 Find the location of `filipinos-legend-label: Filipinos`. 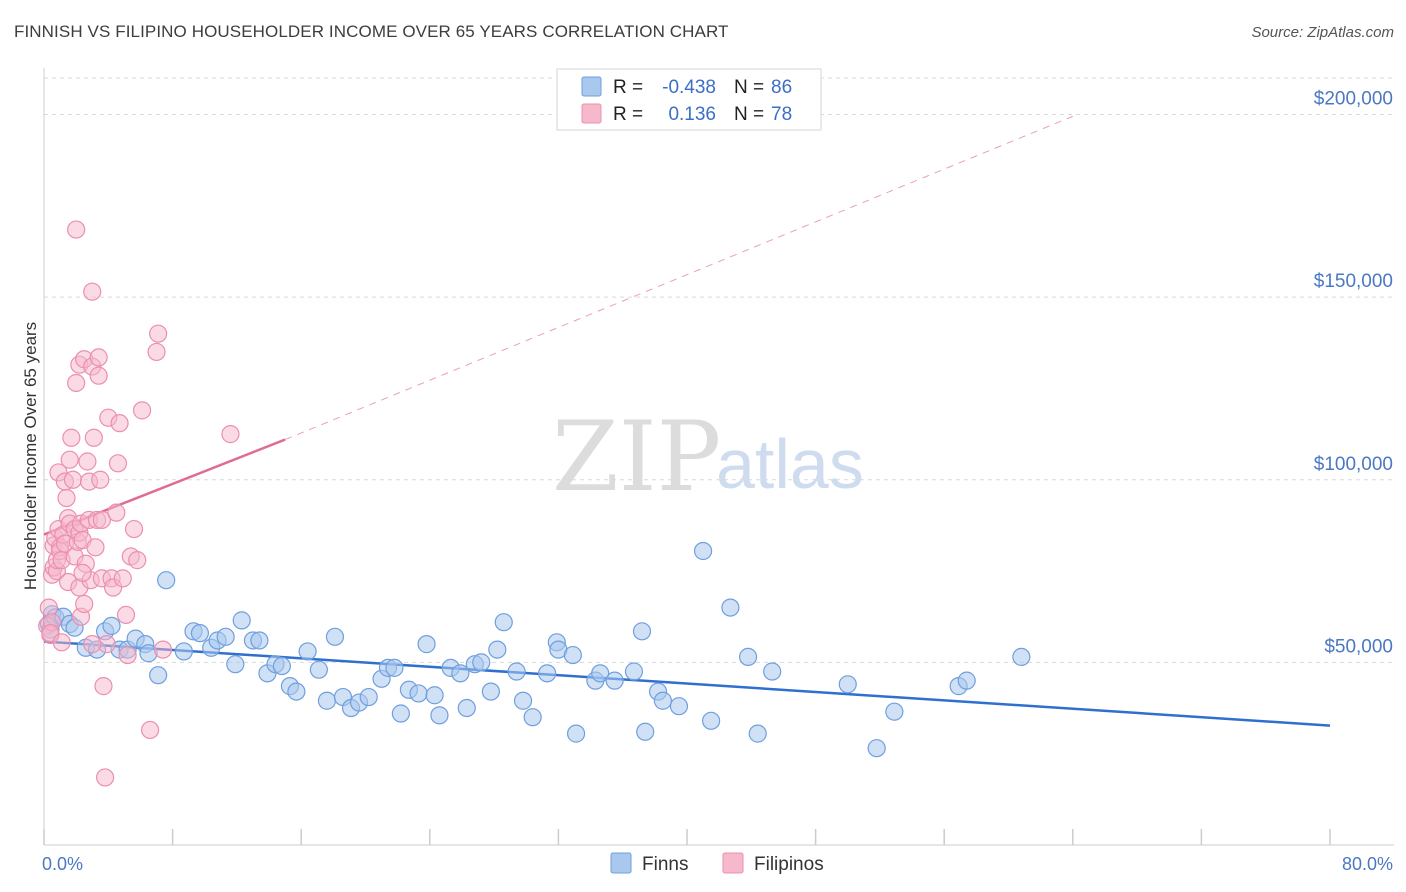

filipinos-legend-label: Filipinos is located at coordinates (789, 864).